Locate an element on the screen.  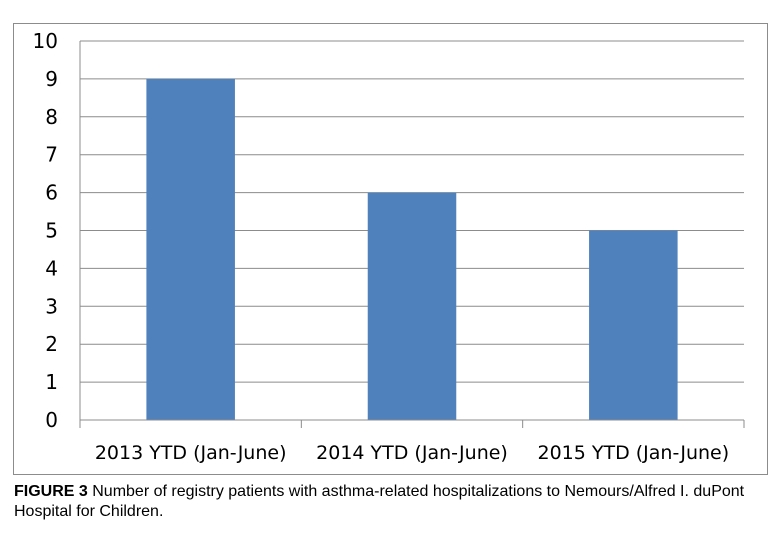
y-tick-label: 4 is located at coordinates (51, 268).